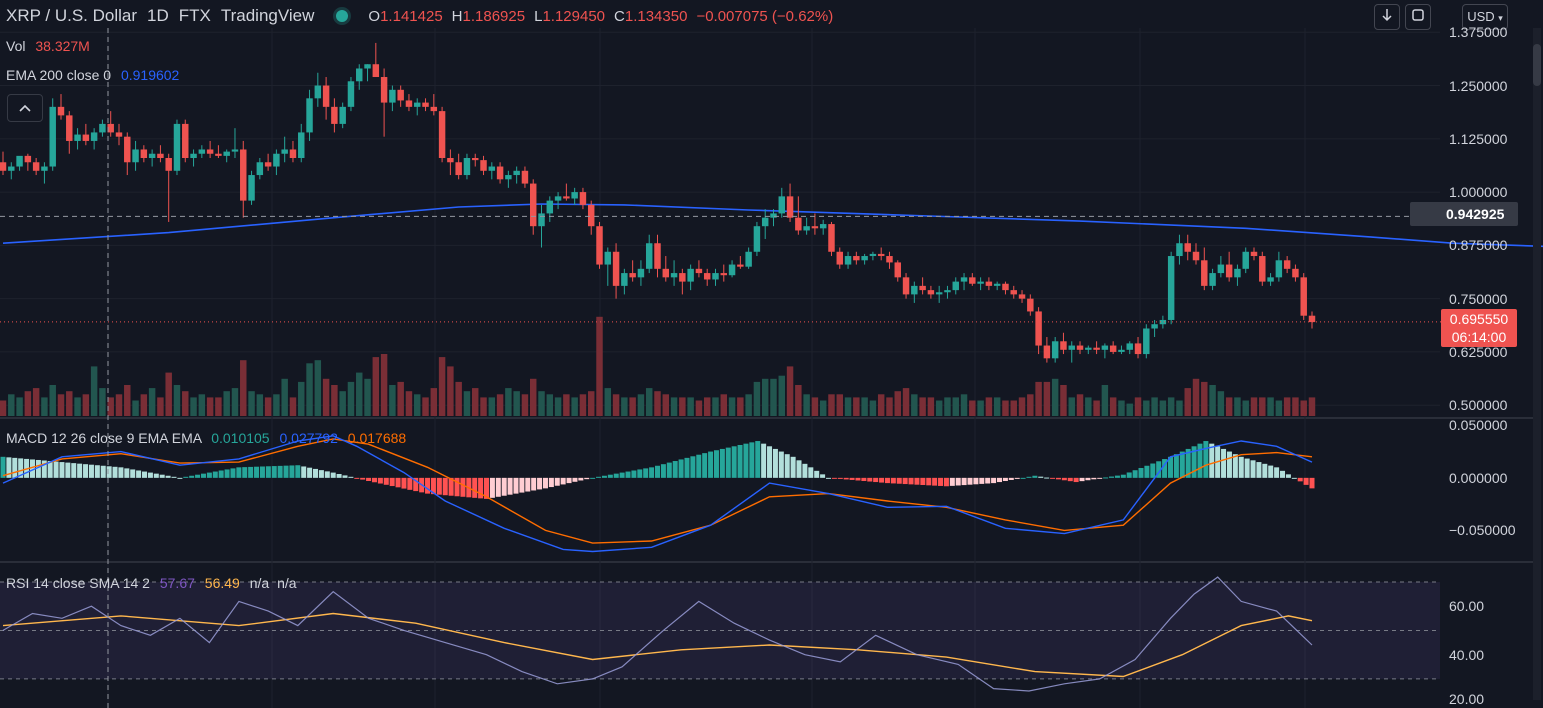 This screenshot has width=1543, height=708. Describe the element at coordinates (93, 75) in the screenshot. I see `ema-legend: EMA 200 close 0 0.919602` at that location.